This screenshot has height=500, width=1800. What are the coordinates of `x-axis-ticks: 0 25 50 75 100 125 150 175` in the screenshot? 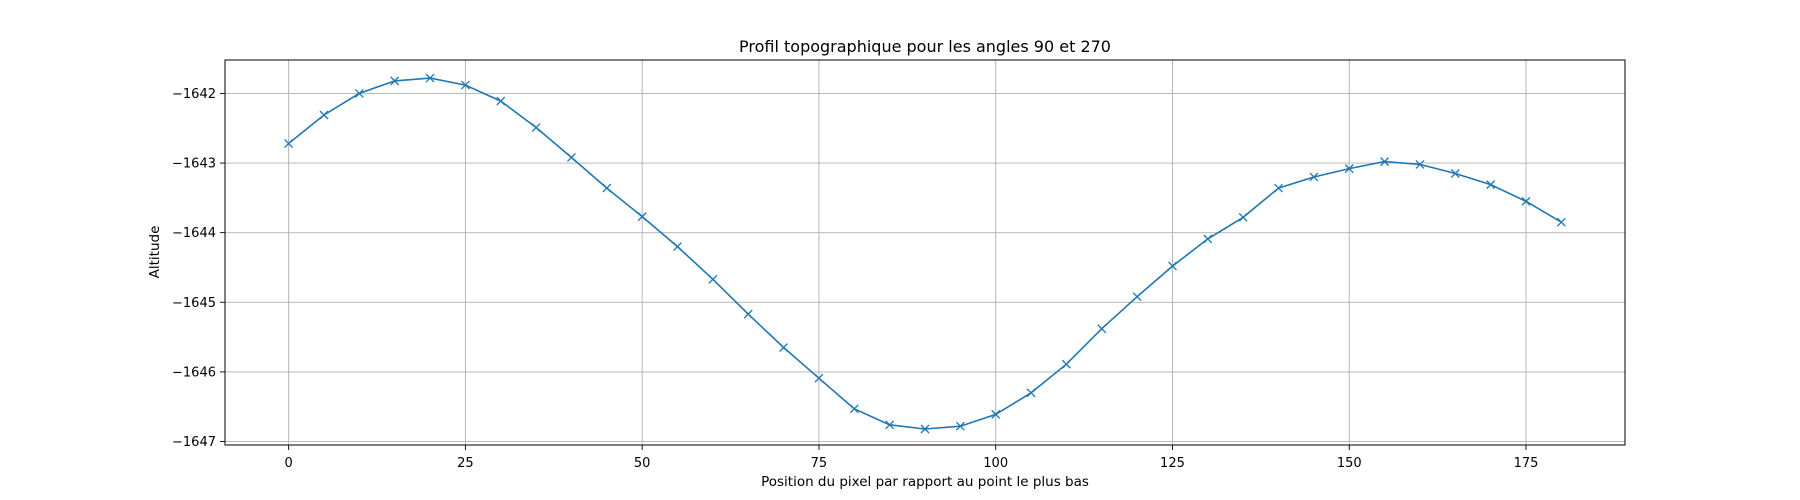 It's located at (911, 458).